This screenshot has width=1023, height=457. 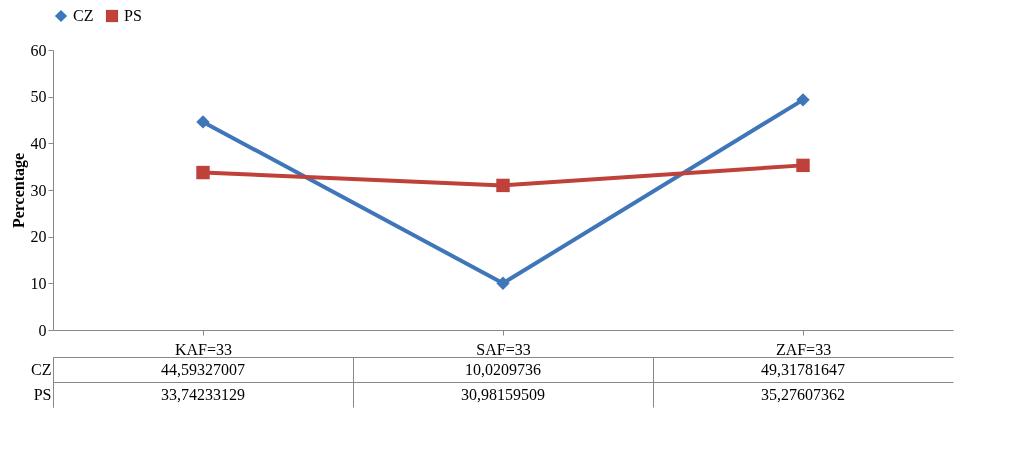 What do you see at coordinates (38, 143) in the screenshot?
I see `y-tick-label: 40` at bounding box center [38, 143].